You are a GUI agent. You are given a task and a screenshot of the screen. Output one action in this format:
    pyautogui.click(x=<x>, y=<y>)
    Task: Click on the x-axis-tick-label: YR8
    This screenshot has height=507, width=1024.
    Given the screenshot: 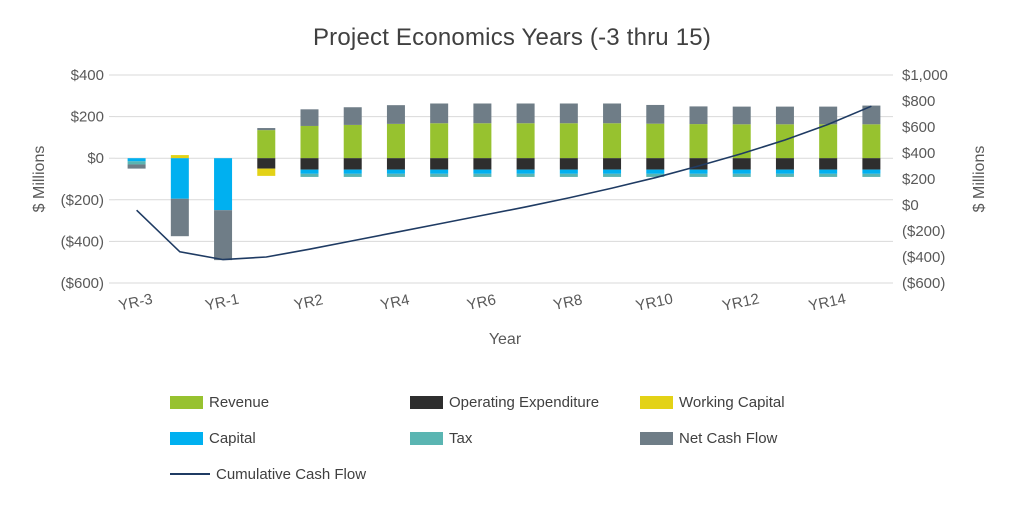 What is the action you would take?
    pyautogui.click(x=568, y=302)
    